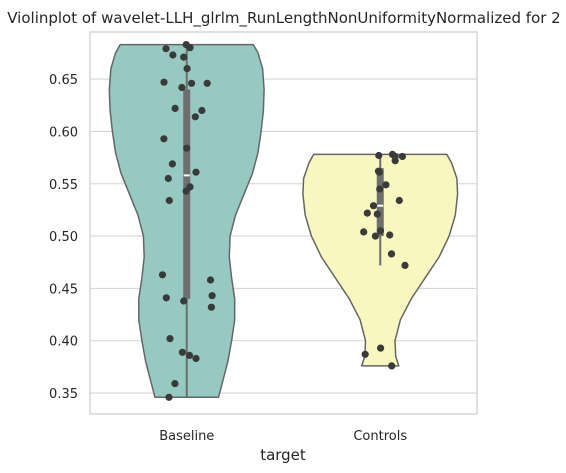 The width and height of the screenshot is (566, 473). Describe the element at coordinates (63, 289) in the screenshot. I see `y-tick-label: 0.45` at that location.